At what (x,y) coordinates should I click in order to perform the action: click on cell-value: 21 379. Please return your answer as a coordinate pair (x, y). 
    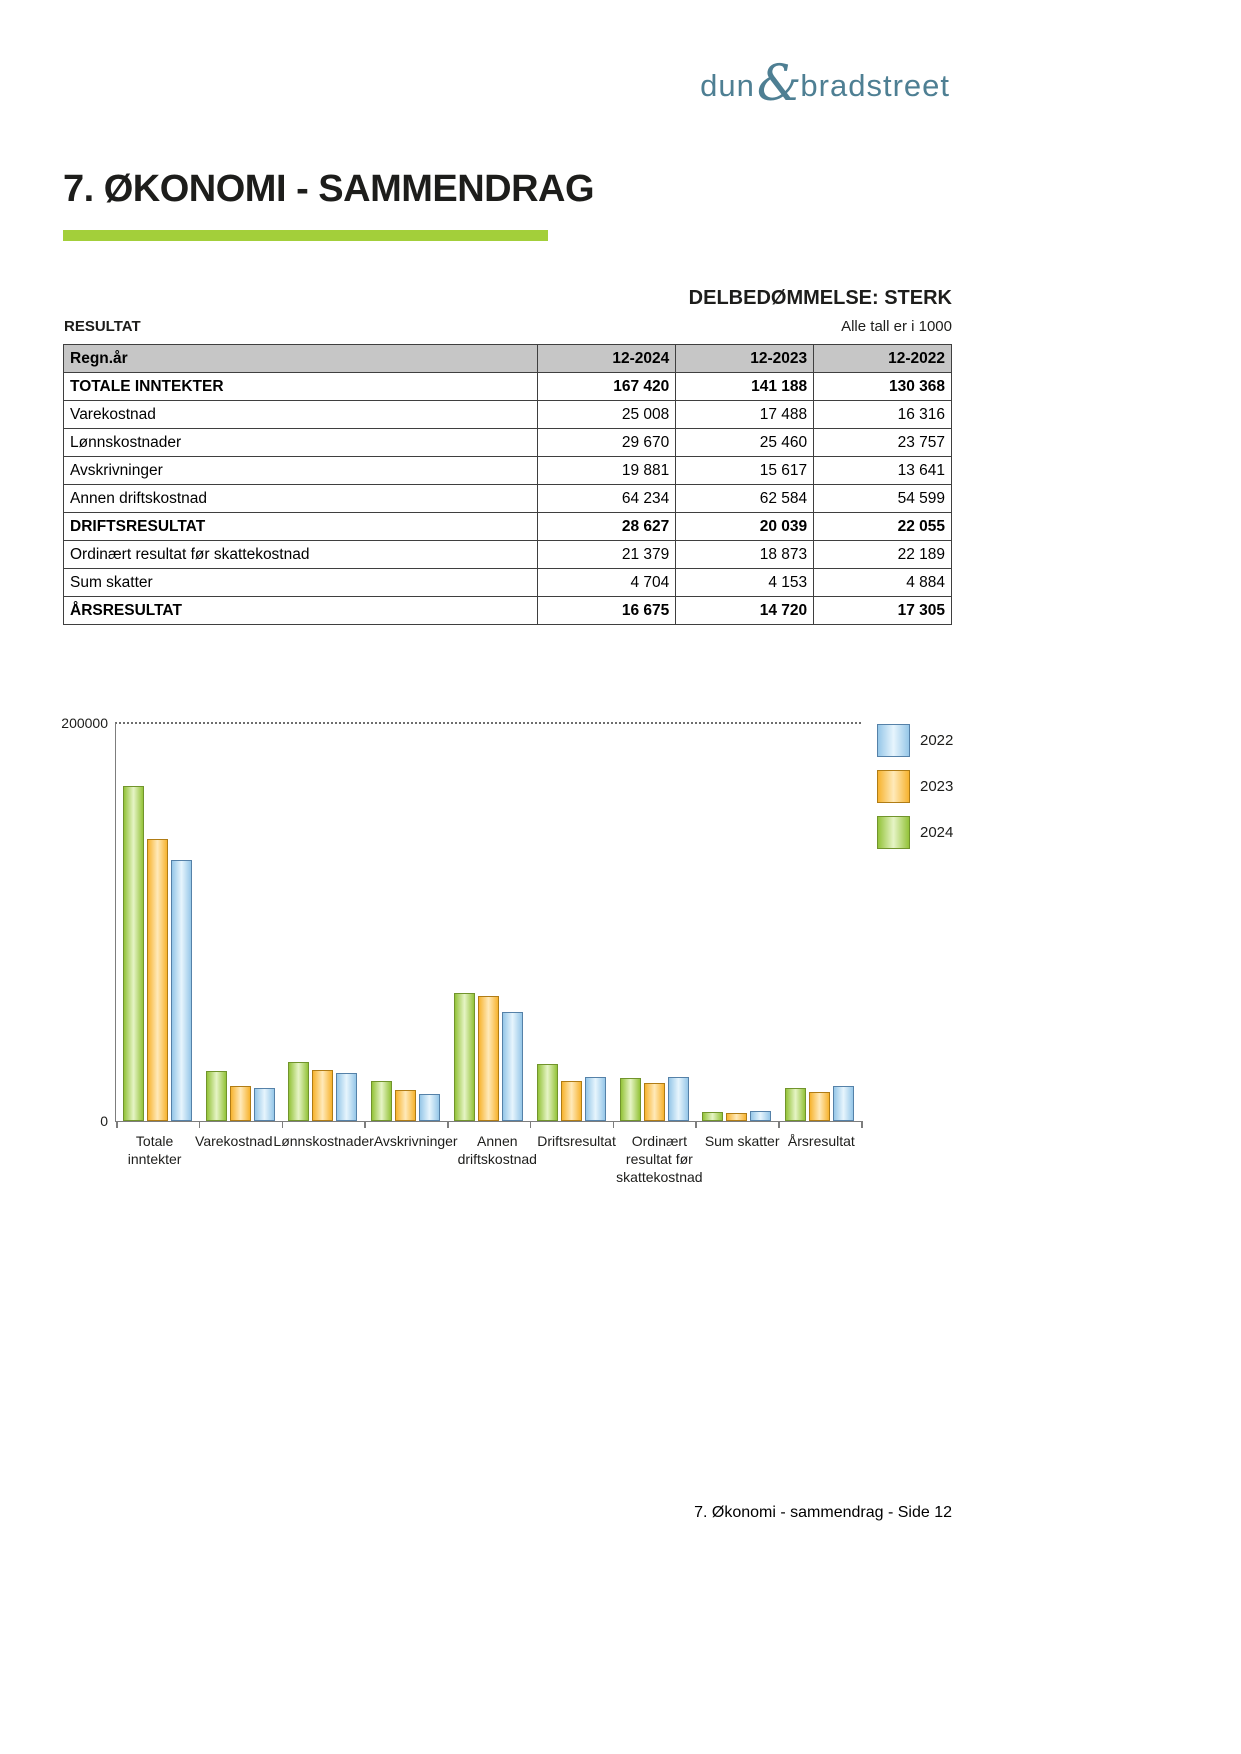
    Looking at the image, I should click on (607, 554).